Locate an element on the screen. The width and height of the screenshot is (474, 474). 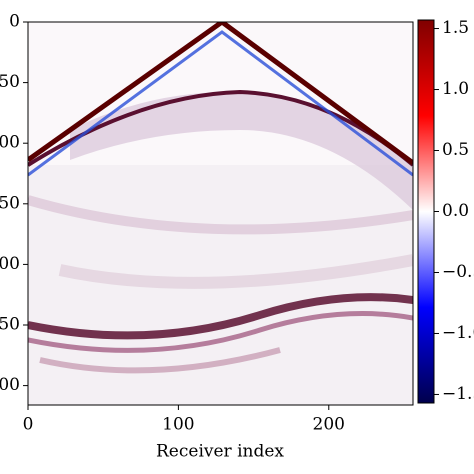
colorbar is located at coordinates (426, 211).